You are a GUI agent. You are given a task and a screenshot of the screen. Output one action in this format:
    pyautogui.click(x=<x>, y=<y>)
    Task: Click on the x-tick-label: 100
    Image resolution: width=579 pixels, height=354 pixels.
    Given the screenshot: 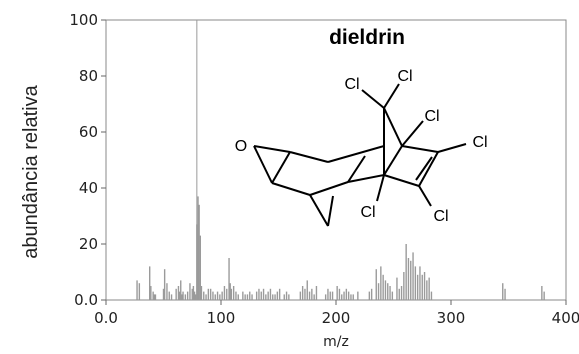 What is the action you would take?
    pyautogui.click(x=221, y=318)
    